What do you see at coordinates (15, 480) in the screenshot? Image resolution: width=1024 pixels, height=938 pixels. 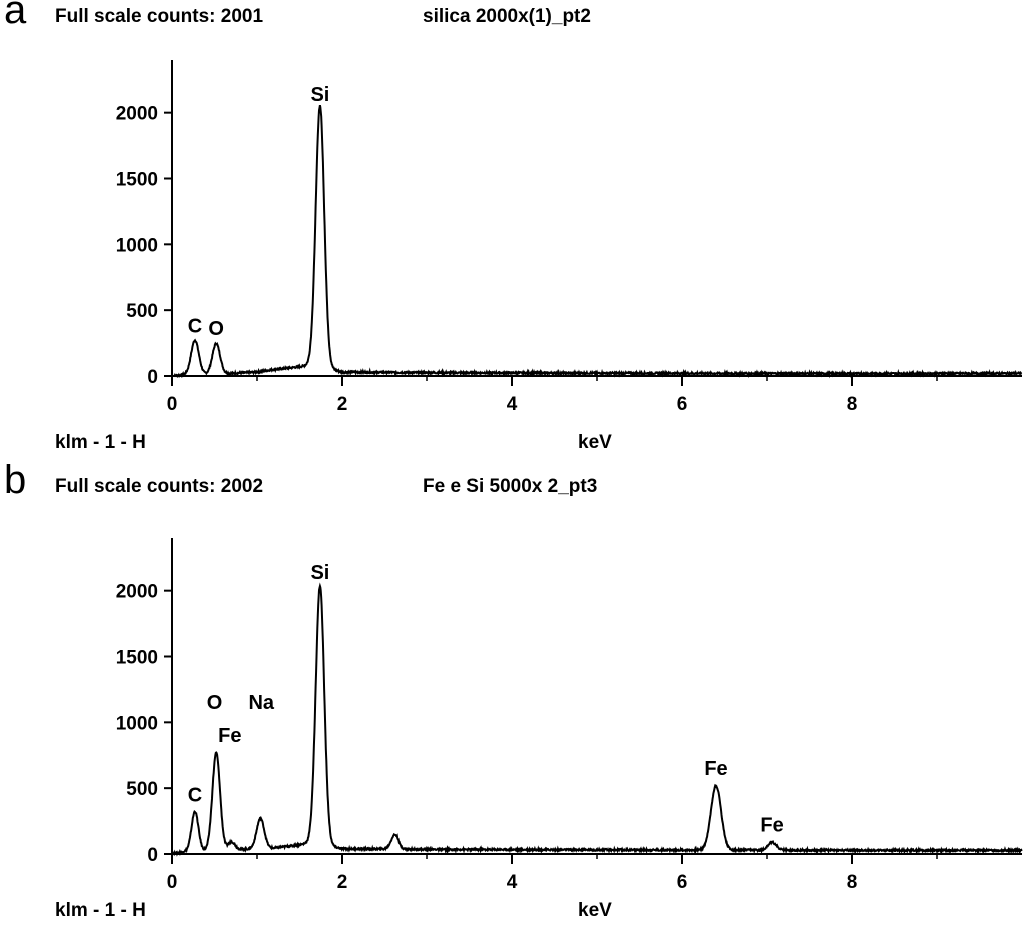 I see `panel-letter-b: b` at bounding box center [15, 480].